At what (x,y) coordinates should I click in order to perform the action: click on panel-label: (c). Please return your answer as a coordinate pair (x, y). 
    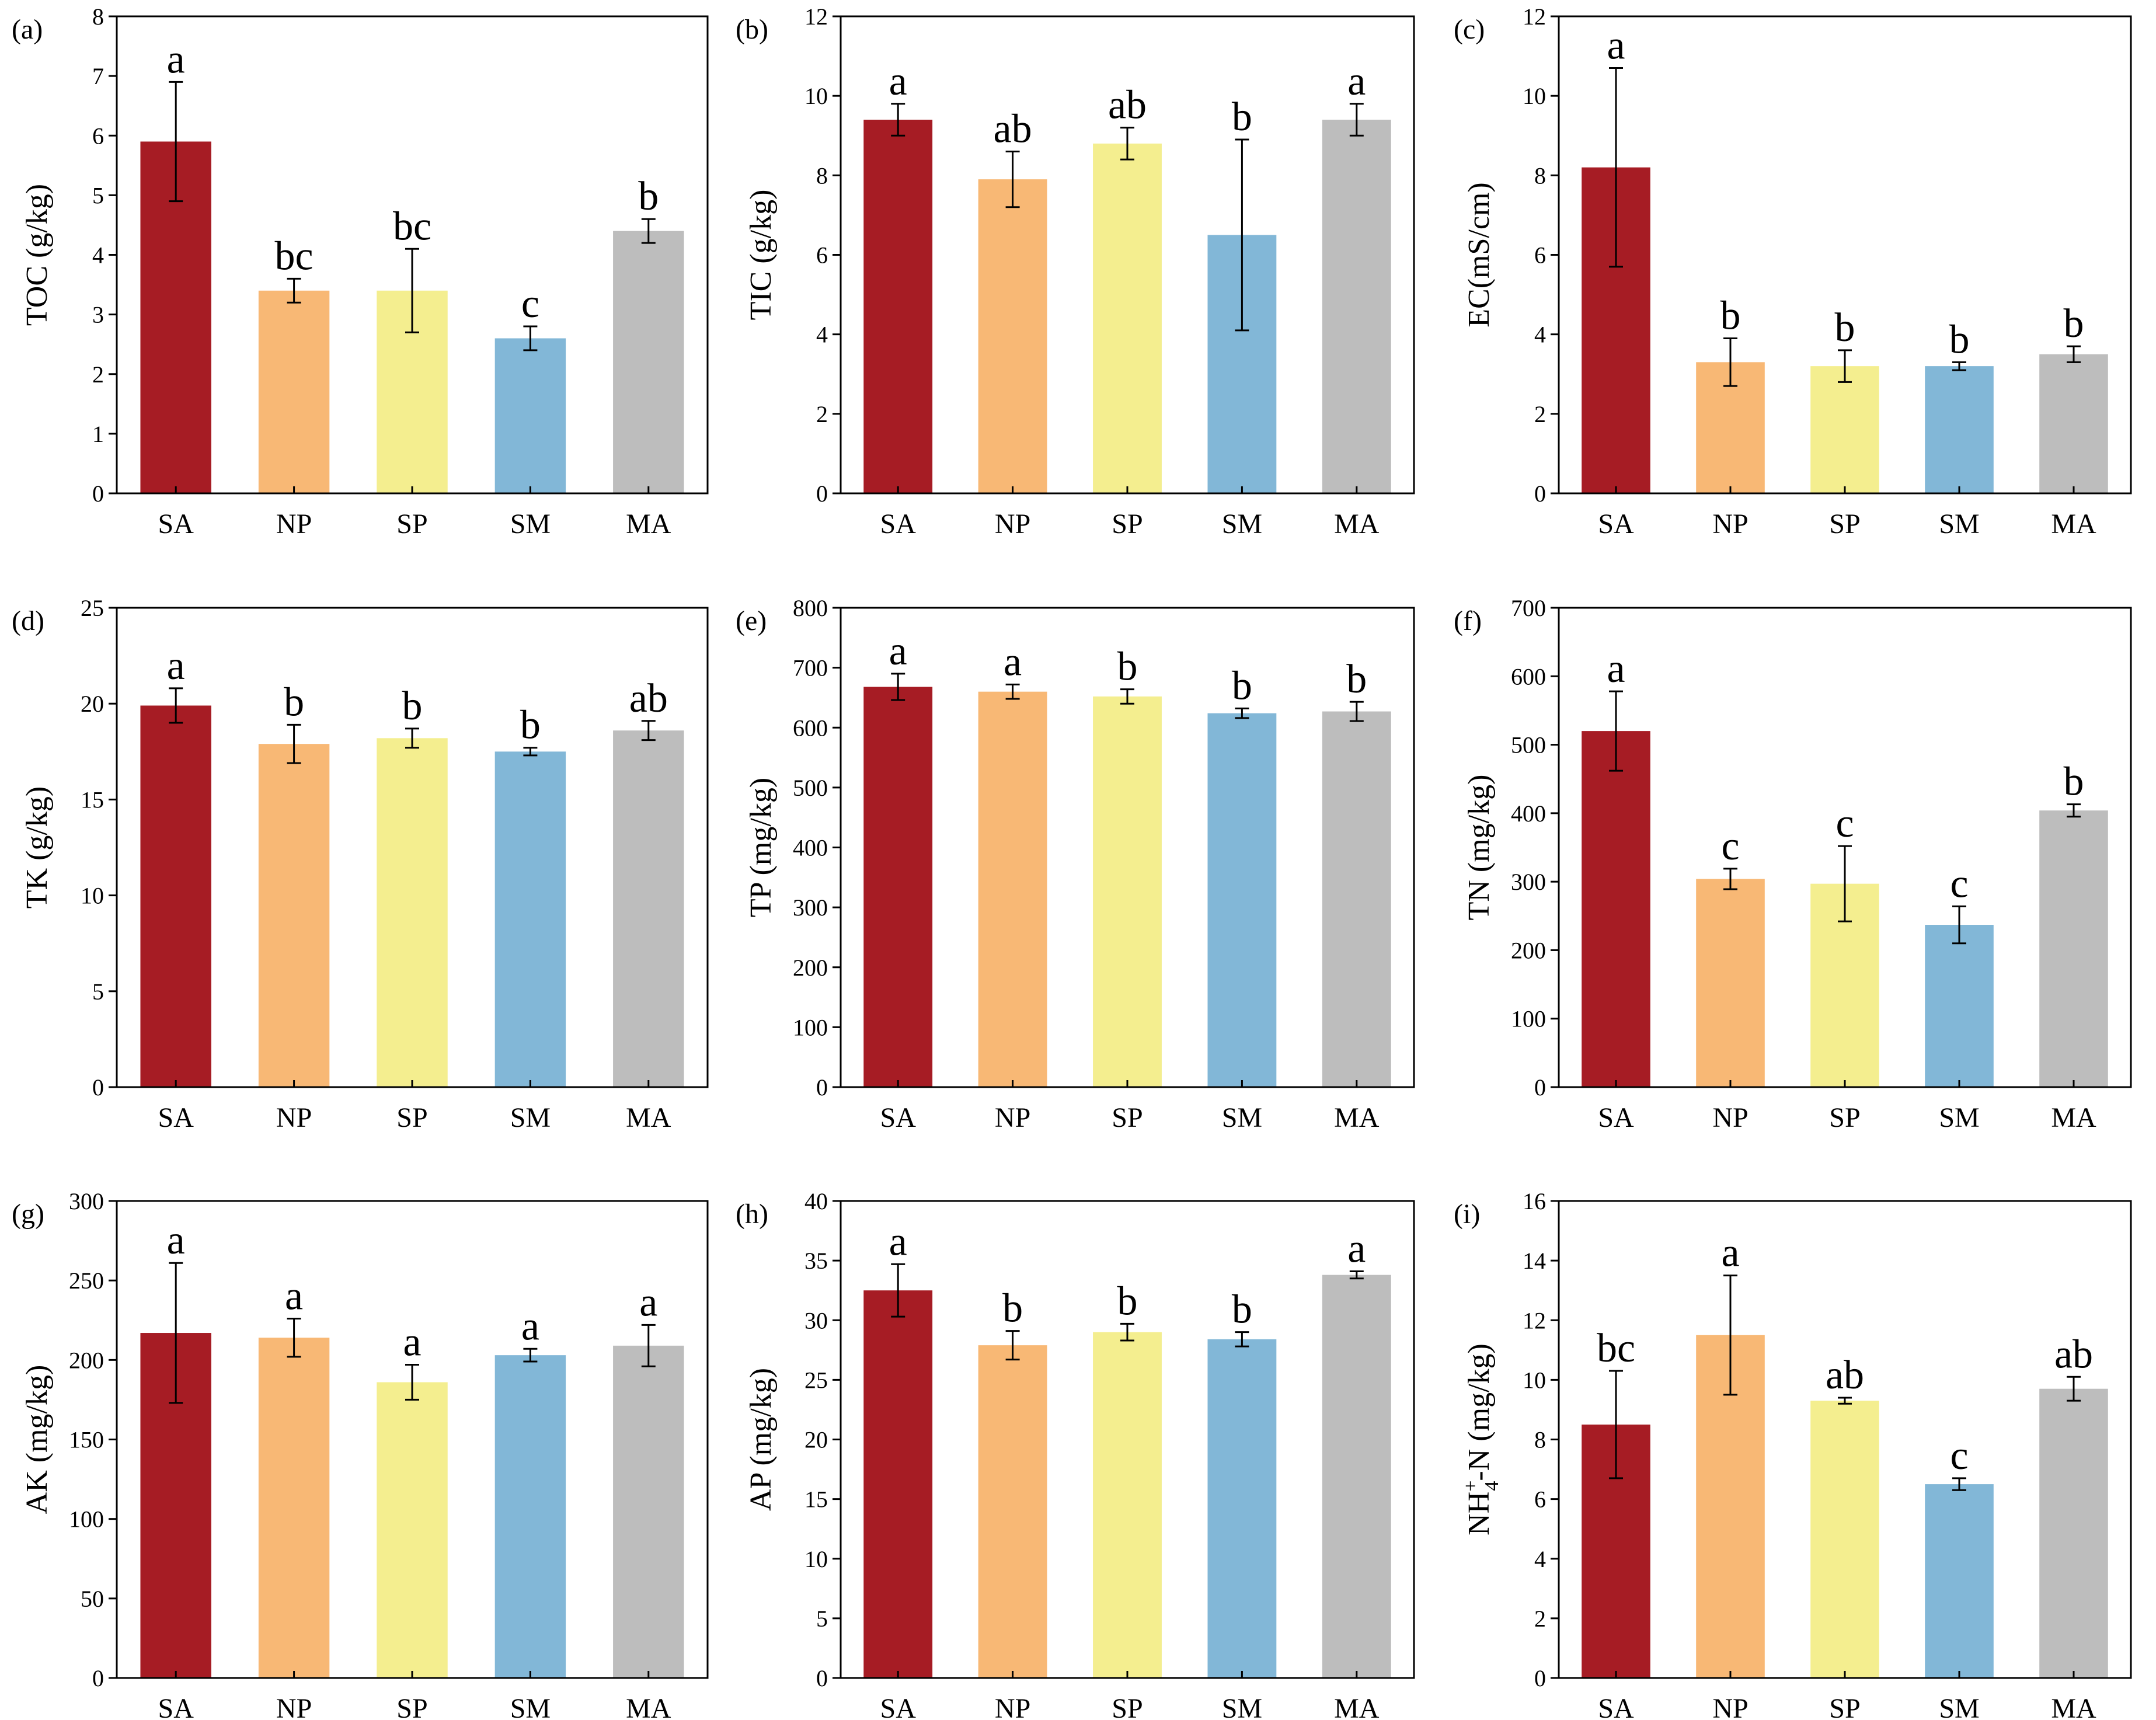
    Looking at the image, I should click on (1469, 29).